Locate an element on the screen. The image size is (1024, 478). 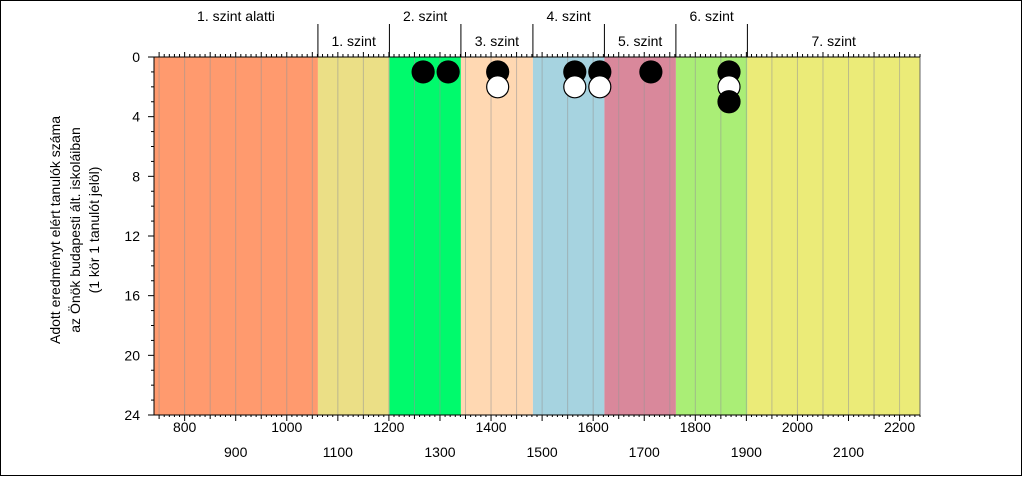
x-tick-label: 1000 is located at coordinates (286, 427).